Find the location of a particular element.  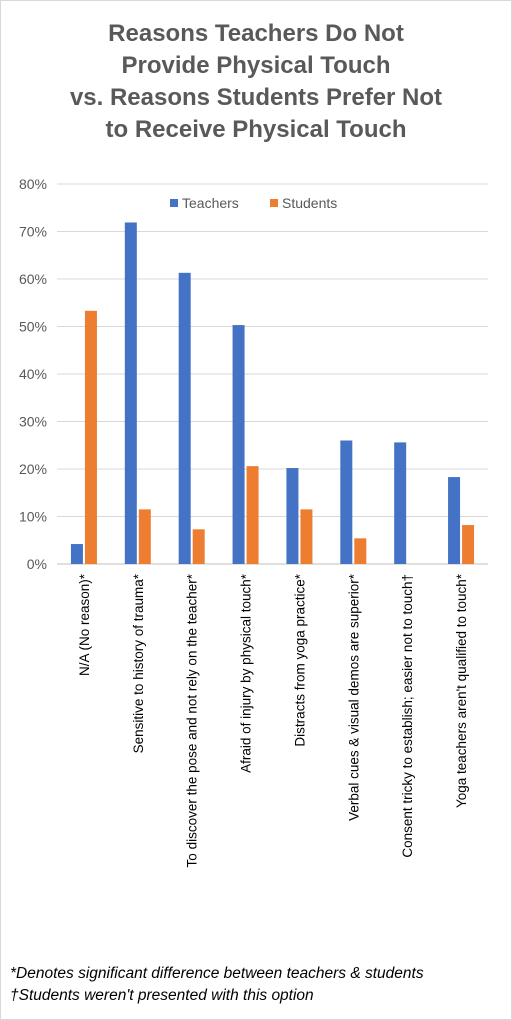

legend-label-teachers: Teachers is located at coordinates (210, 203).